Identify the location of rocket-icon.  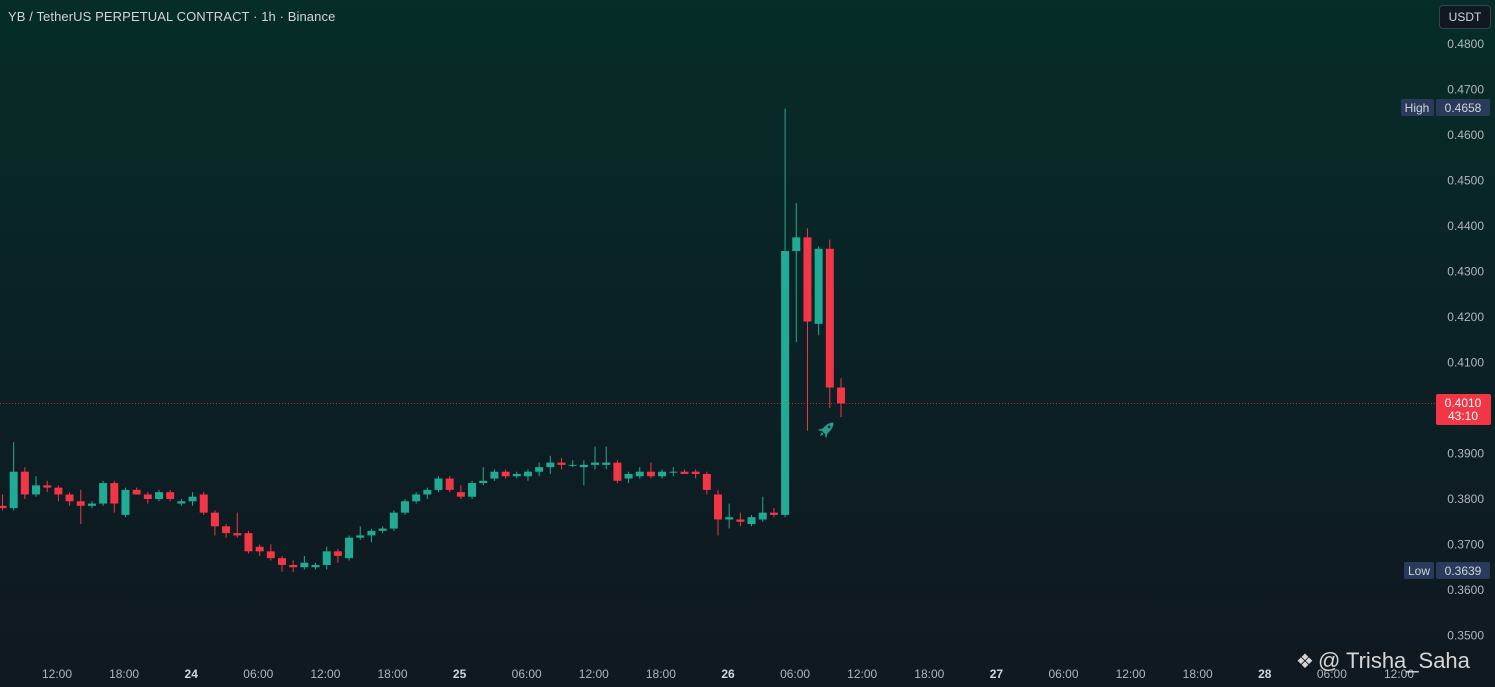
(827, 429).